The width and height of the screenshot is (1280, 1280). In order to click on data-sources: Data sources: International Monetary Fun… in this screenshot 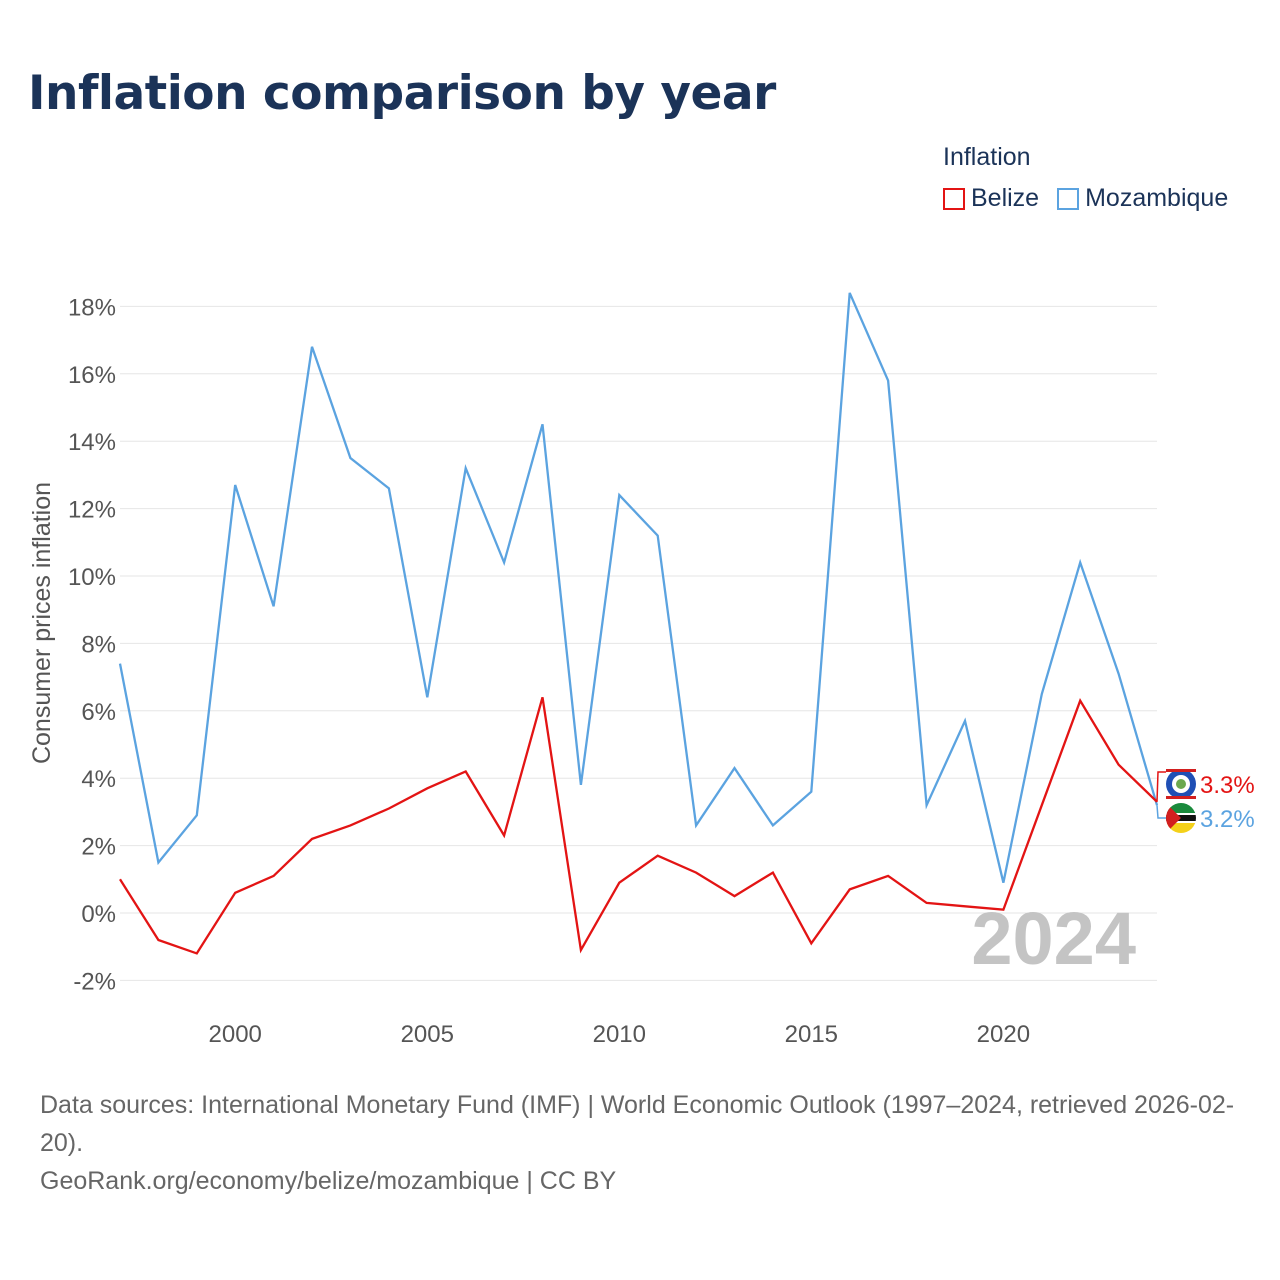, I will do `click(637, 1124)`.